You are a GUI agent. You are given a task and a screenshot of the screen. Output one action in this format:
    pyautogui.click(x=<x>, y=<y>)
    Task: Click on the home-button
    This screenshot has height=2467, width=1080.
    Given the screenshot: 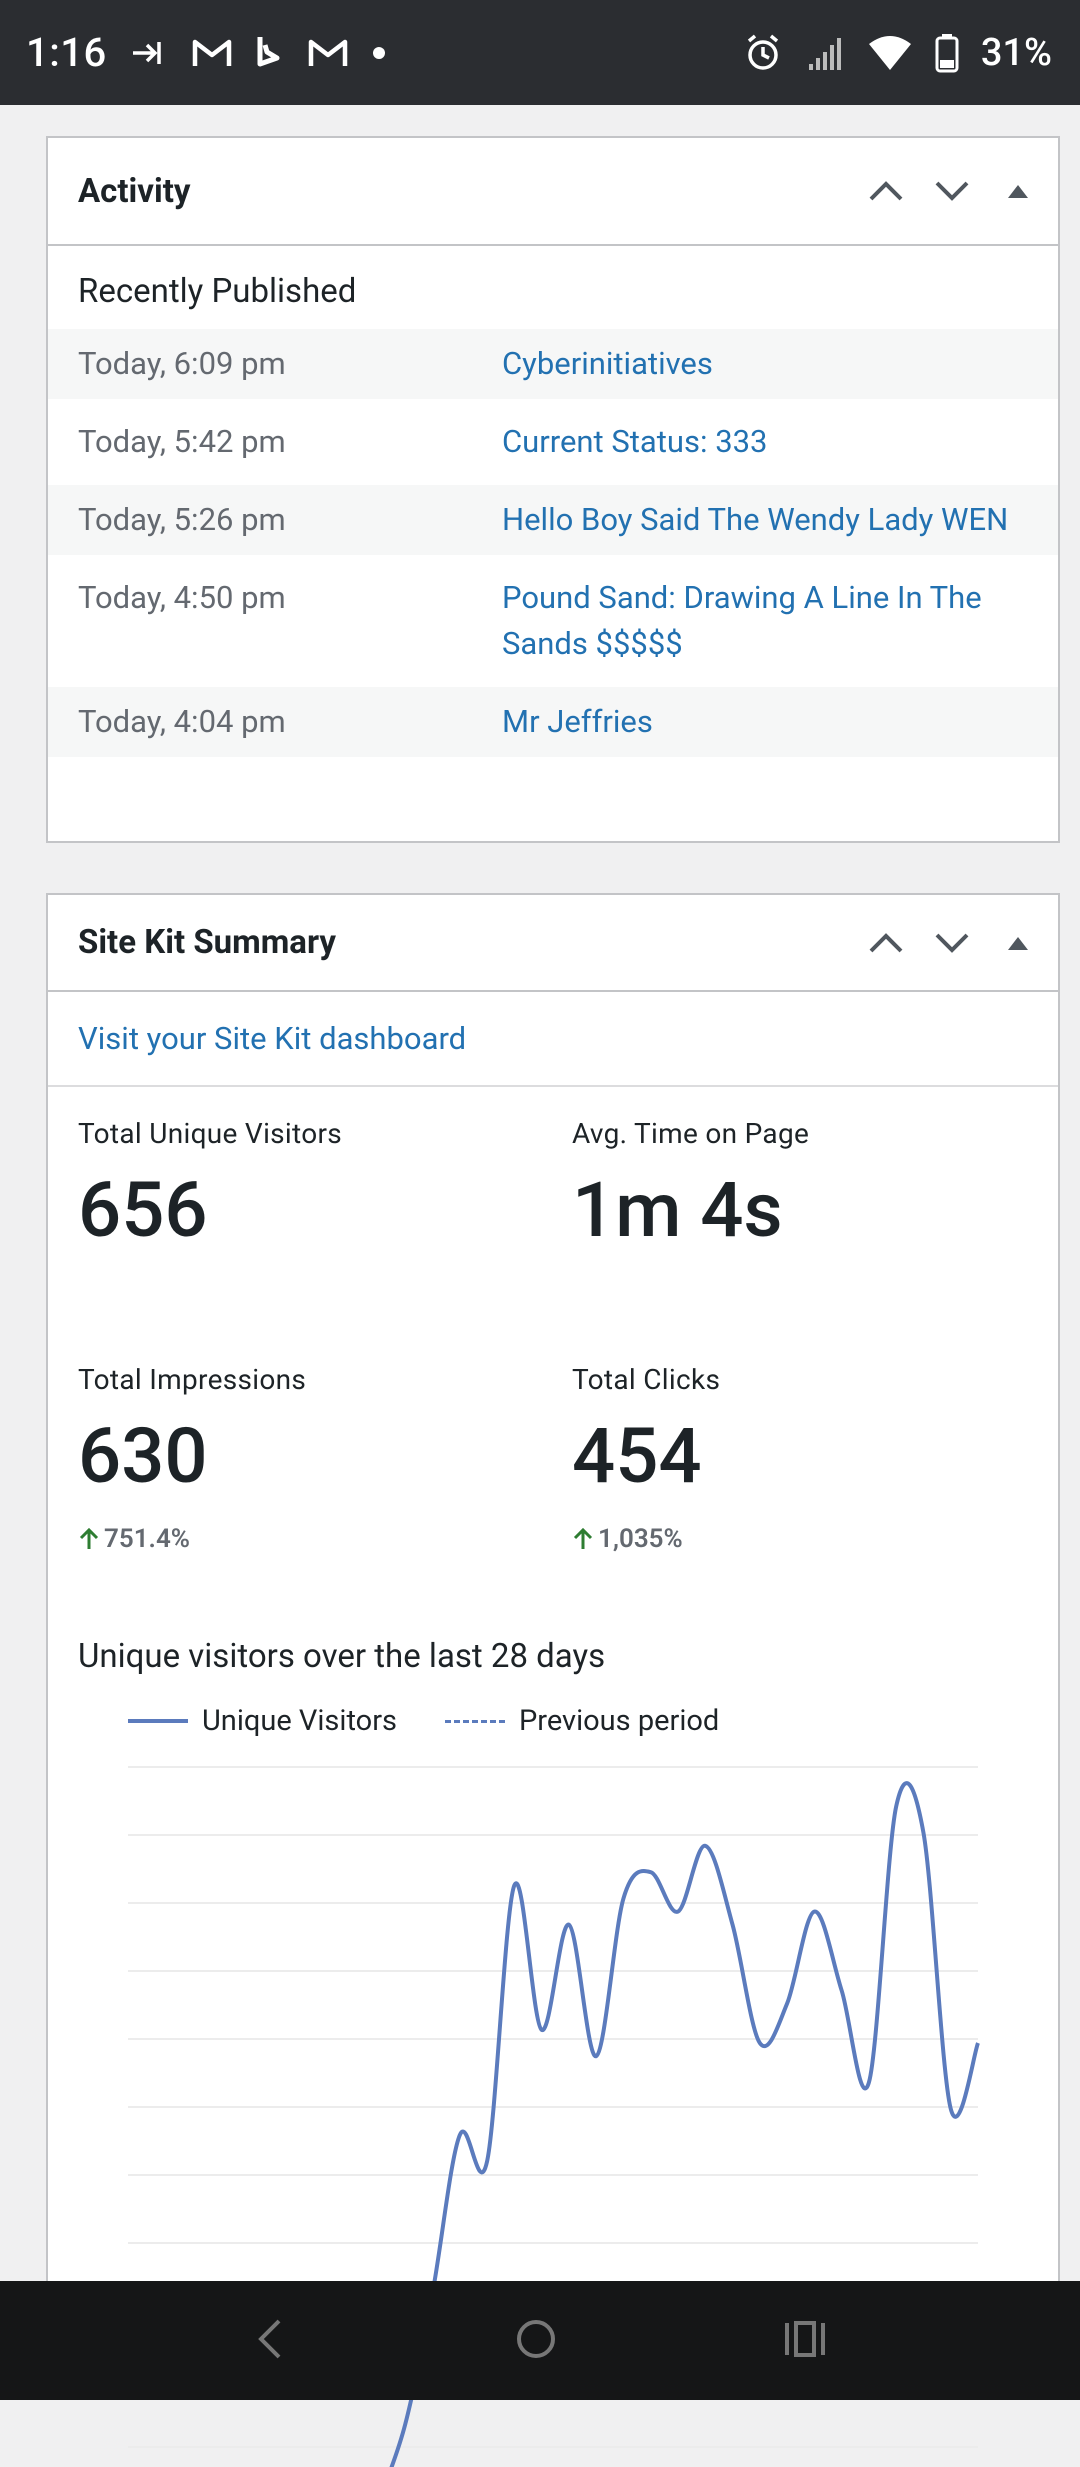 What is the action you would take?
    pyautogui.click(x=536, y=2341)
    